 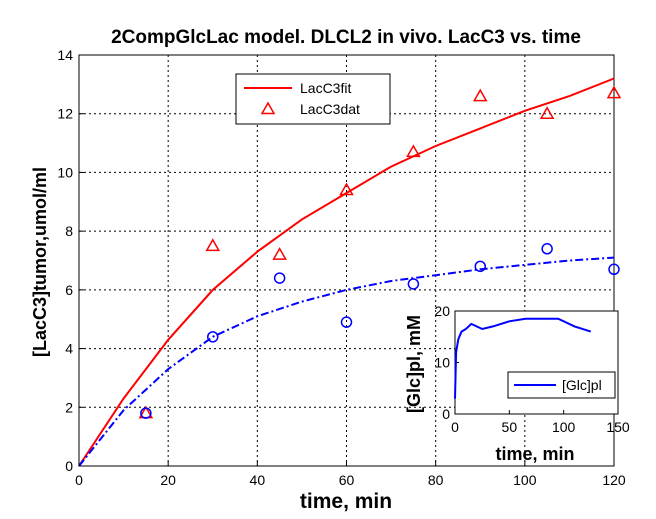 I want to click on x-tick-label: 100, so click(x=525, y=480).